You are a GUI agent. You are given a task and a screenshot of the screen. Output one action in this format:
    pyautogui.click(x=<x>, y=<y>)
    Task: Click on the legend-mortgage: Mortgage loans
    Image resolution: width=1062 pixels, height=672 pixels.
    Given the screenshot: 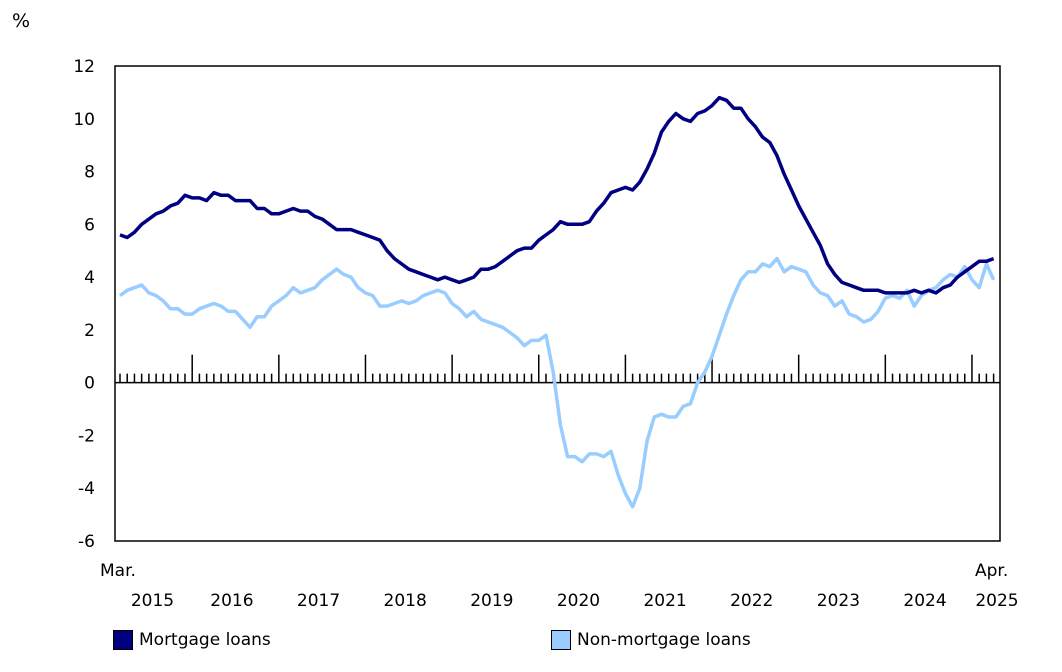 What is the action you would take?
    pyautogui.click(x=192, y=640)
    